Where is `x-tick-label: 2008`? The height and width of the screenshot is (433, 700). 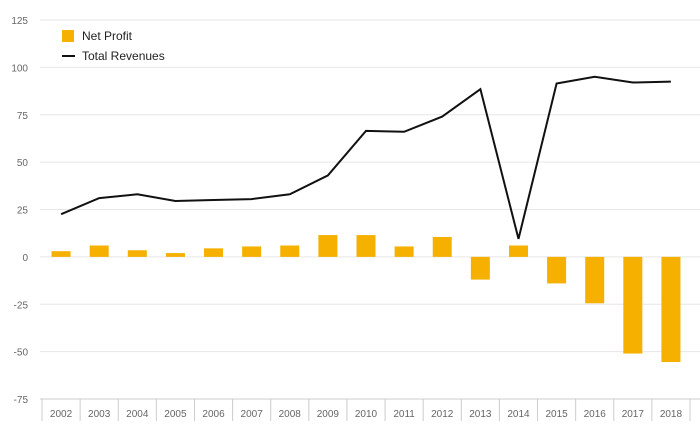 x-tick-label: 2008 is located at coordinates (290, 414).